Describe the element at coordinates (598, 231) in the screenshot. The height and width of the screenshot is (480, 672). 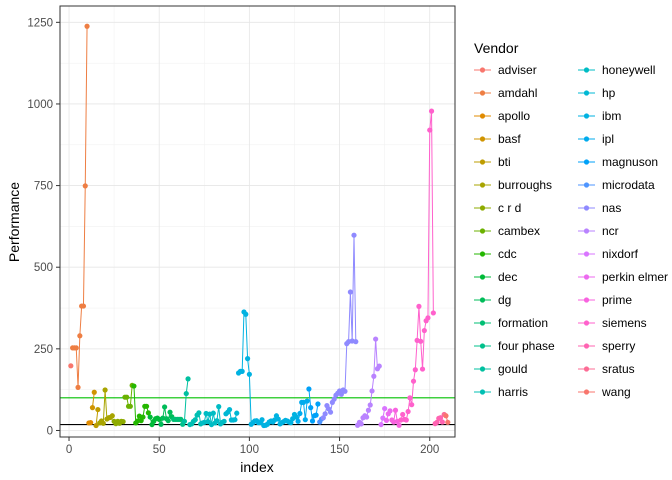
I see `legend-item-ncr: ncr` at that location.